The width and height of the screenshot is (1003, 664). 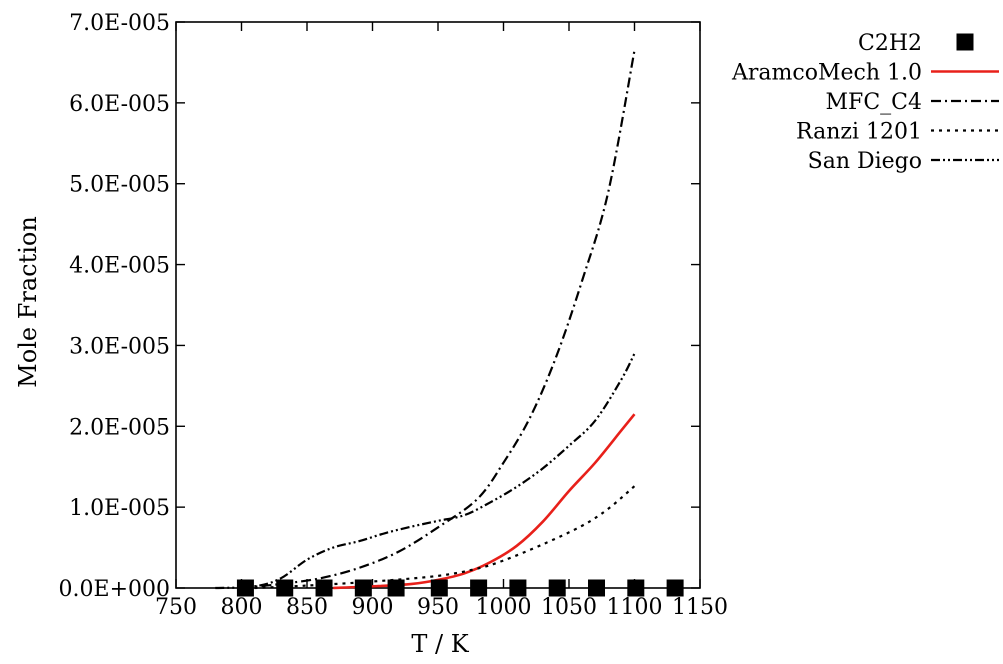 What do you see at coordinates (874, 102) in the screenshot?
I see `legend-label-mfc-c4: MFC_C4` at bounding box center [874, 102].